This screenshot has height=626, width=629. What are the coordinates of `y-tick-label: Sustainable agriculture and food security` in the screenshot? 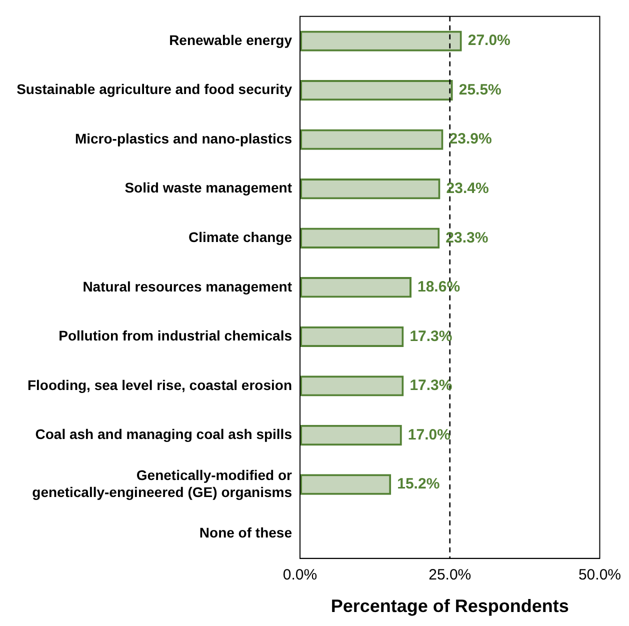 It's located at (154, 89).